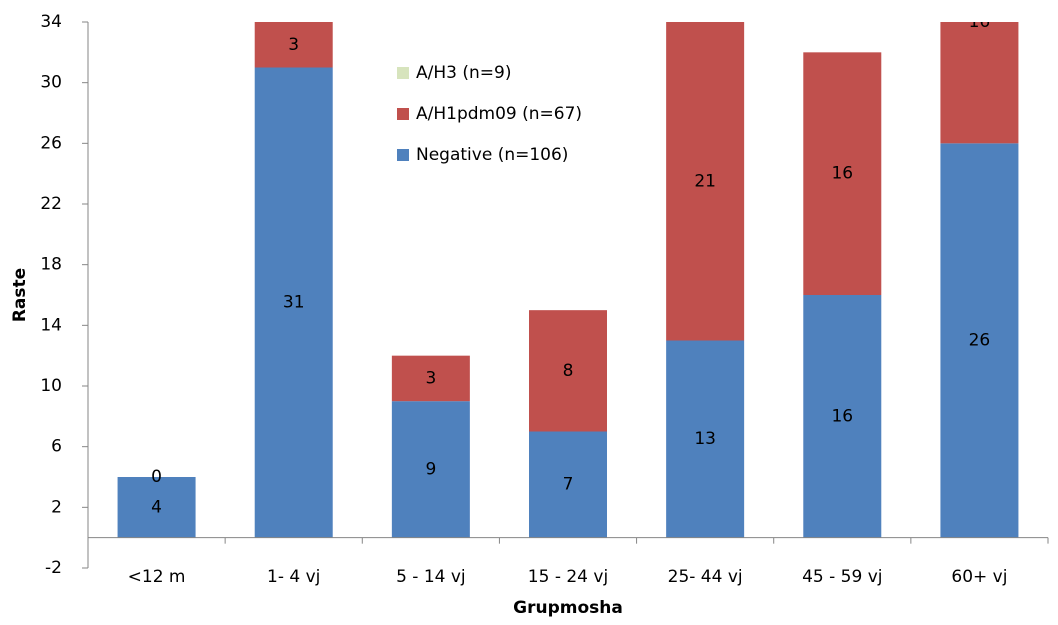 The height and width of the screenshot is (625, 1058). I want to click on x-tick-label: 1- 4 vj, so click(293, 577).